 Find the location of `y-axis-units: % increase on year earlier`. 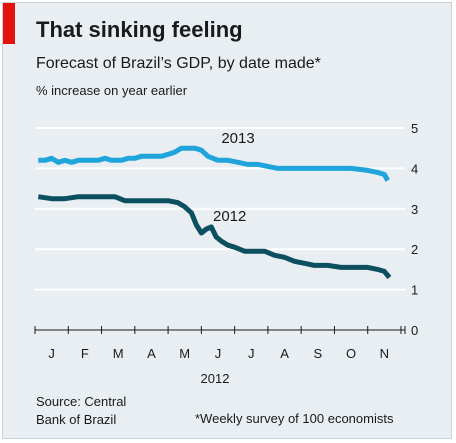

y-axis-units: % increase on year earlier is located at coordinates (112, 90).